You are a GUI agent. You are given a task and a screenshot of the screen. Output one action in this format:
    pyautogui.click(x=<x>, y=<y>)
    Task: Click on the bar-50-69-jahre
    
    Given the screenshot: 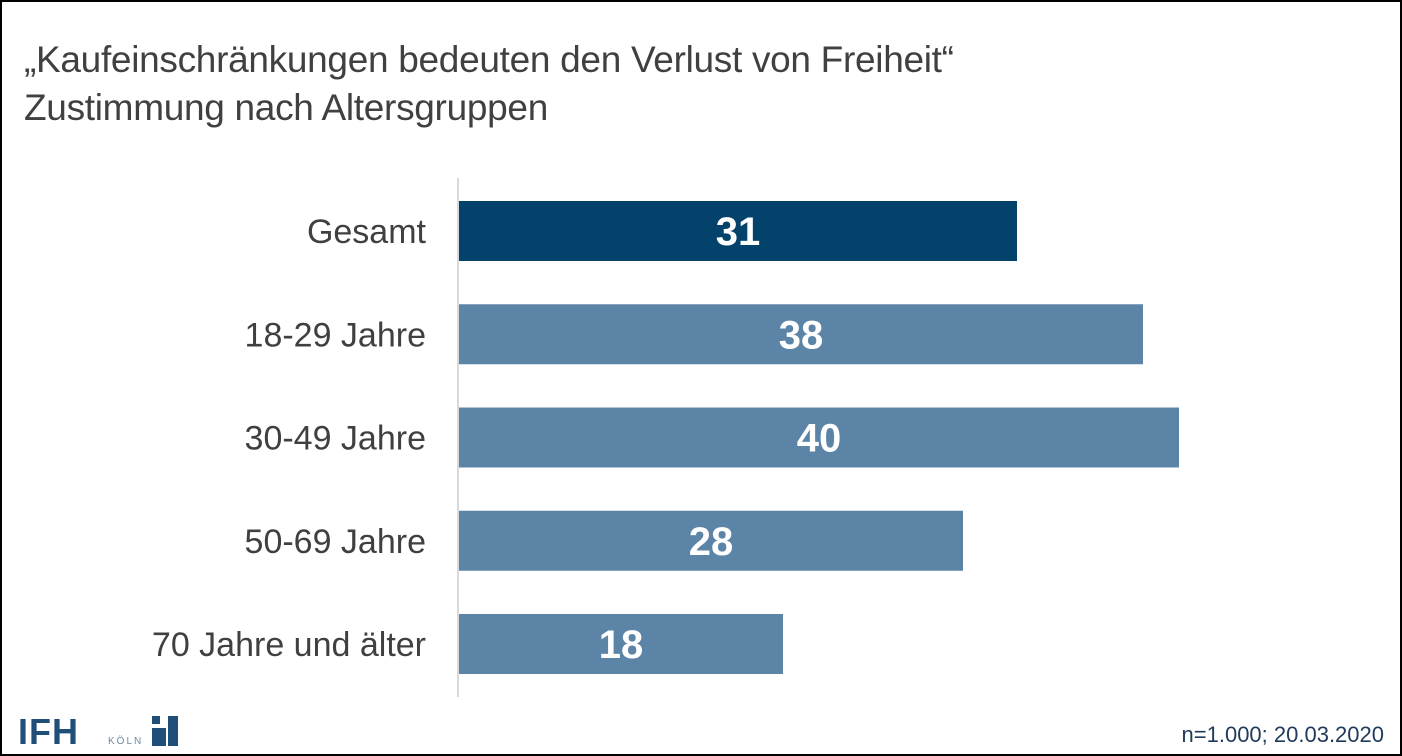 What is the action you would take?
    pyautogui.click(x=711, y=540)
    